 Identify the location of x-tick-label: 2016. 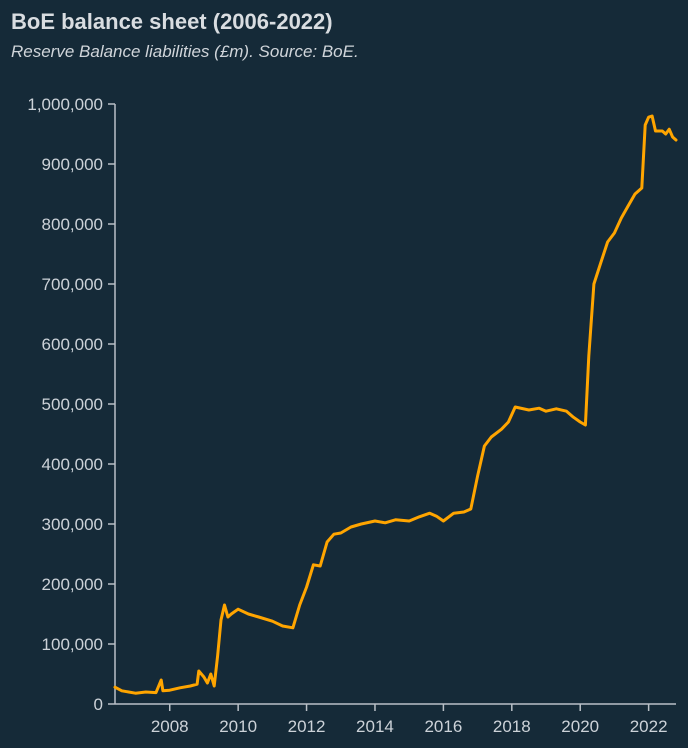
(443, 726).